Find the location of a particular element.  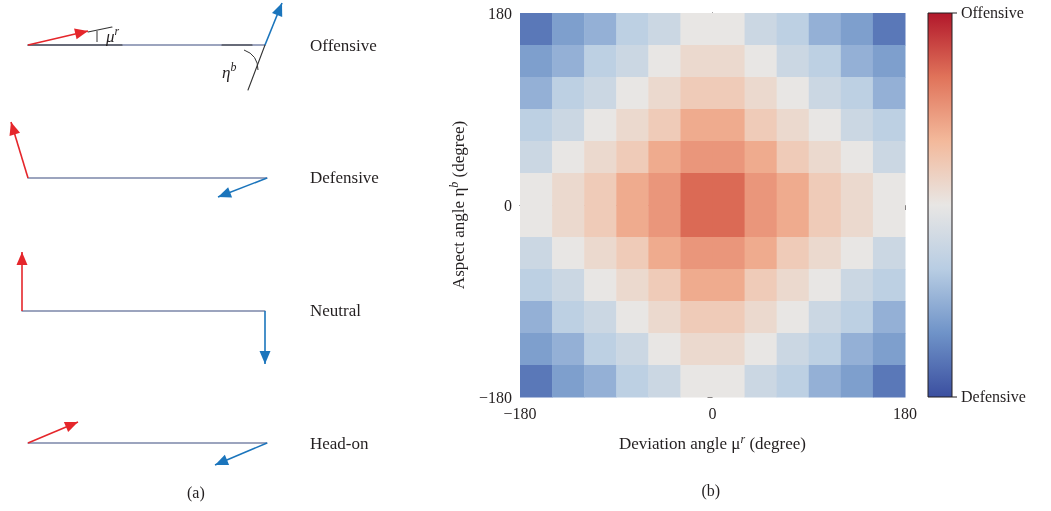

text: μ$^{r}$ is located at coordinates (112, 35).